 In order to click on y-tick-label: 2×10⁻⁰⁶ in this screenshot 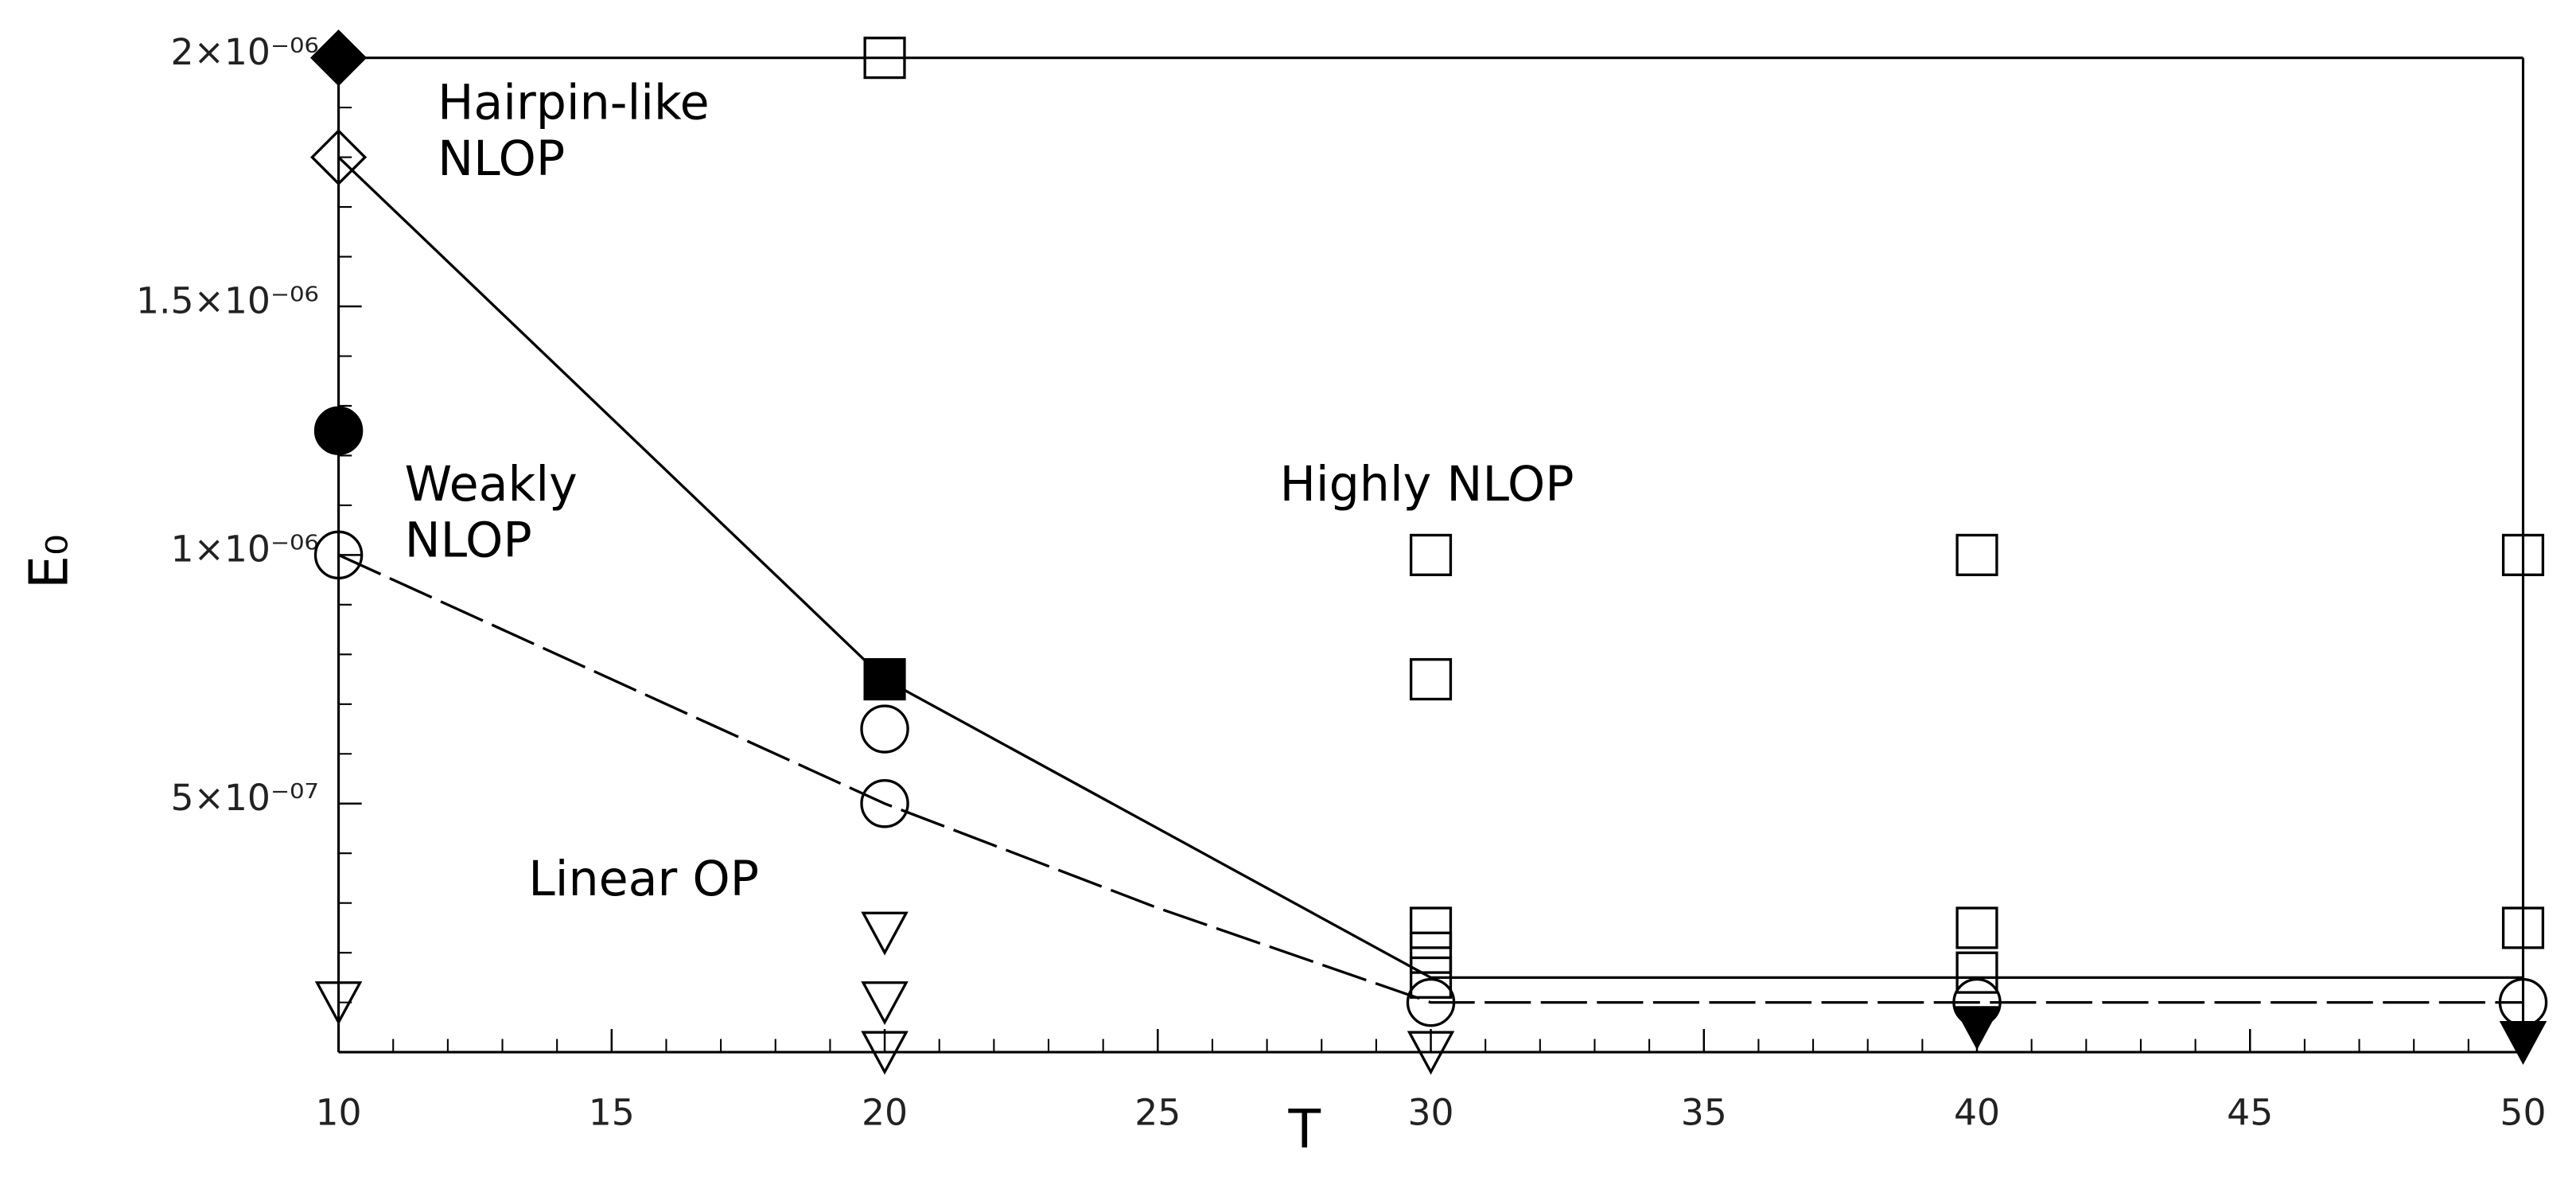, I will do `click(245, 52)`.